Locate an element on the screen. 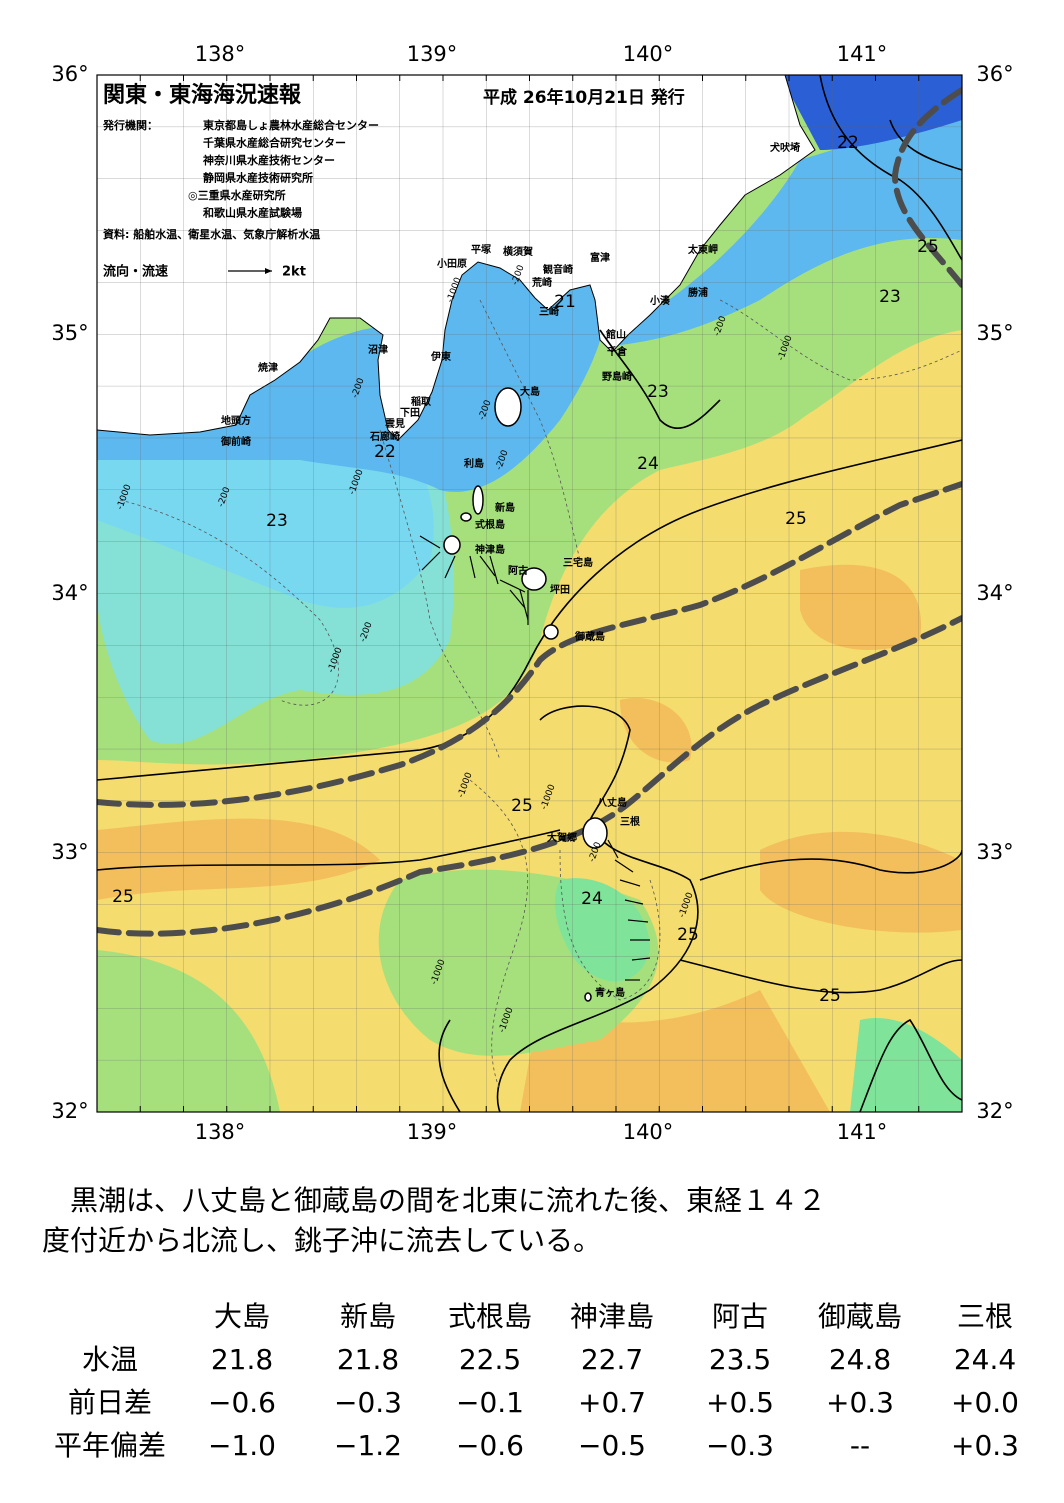  place-name: 横須賀 is located at coordinates (518, 251).